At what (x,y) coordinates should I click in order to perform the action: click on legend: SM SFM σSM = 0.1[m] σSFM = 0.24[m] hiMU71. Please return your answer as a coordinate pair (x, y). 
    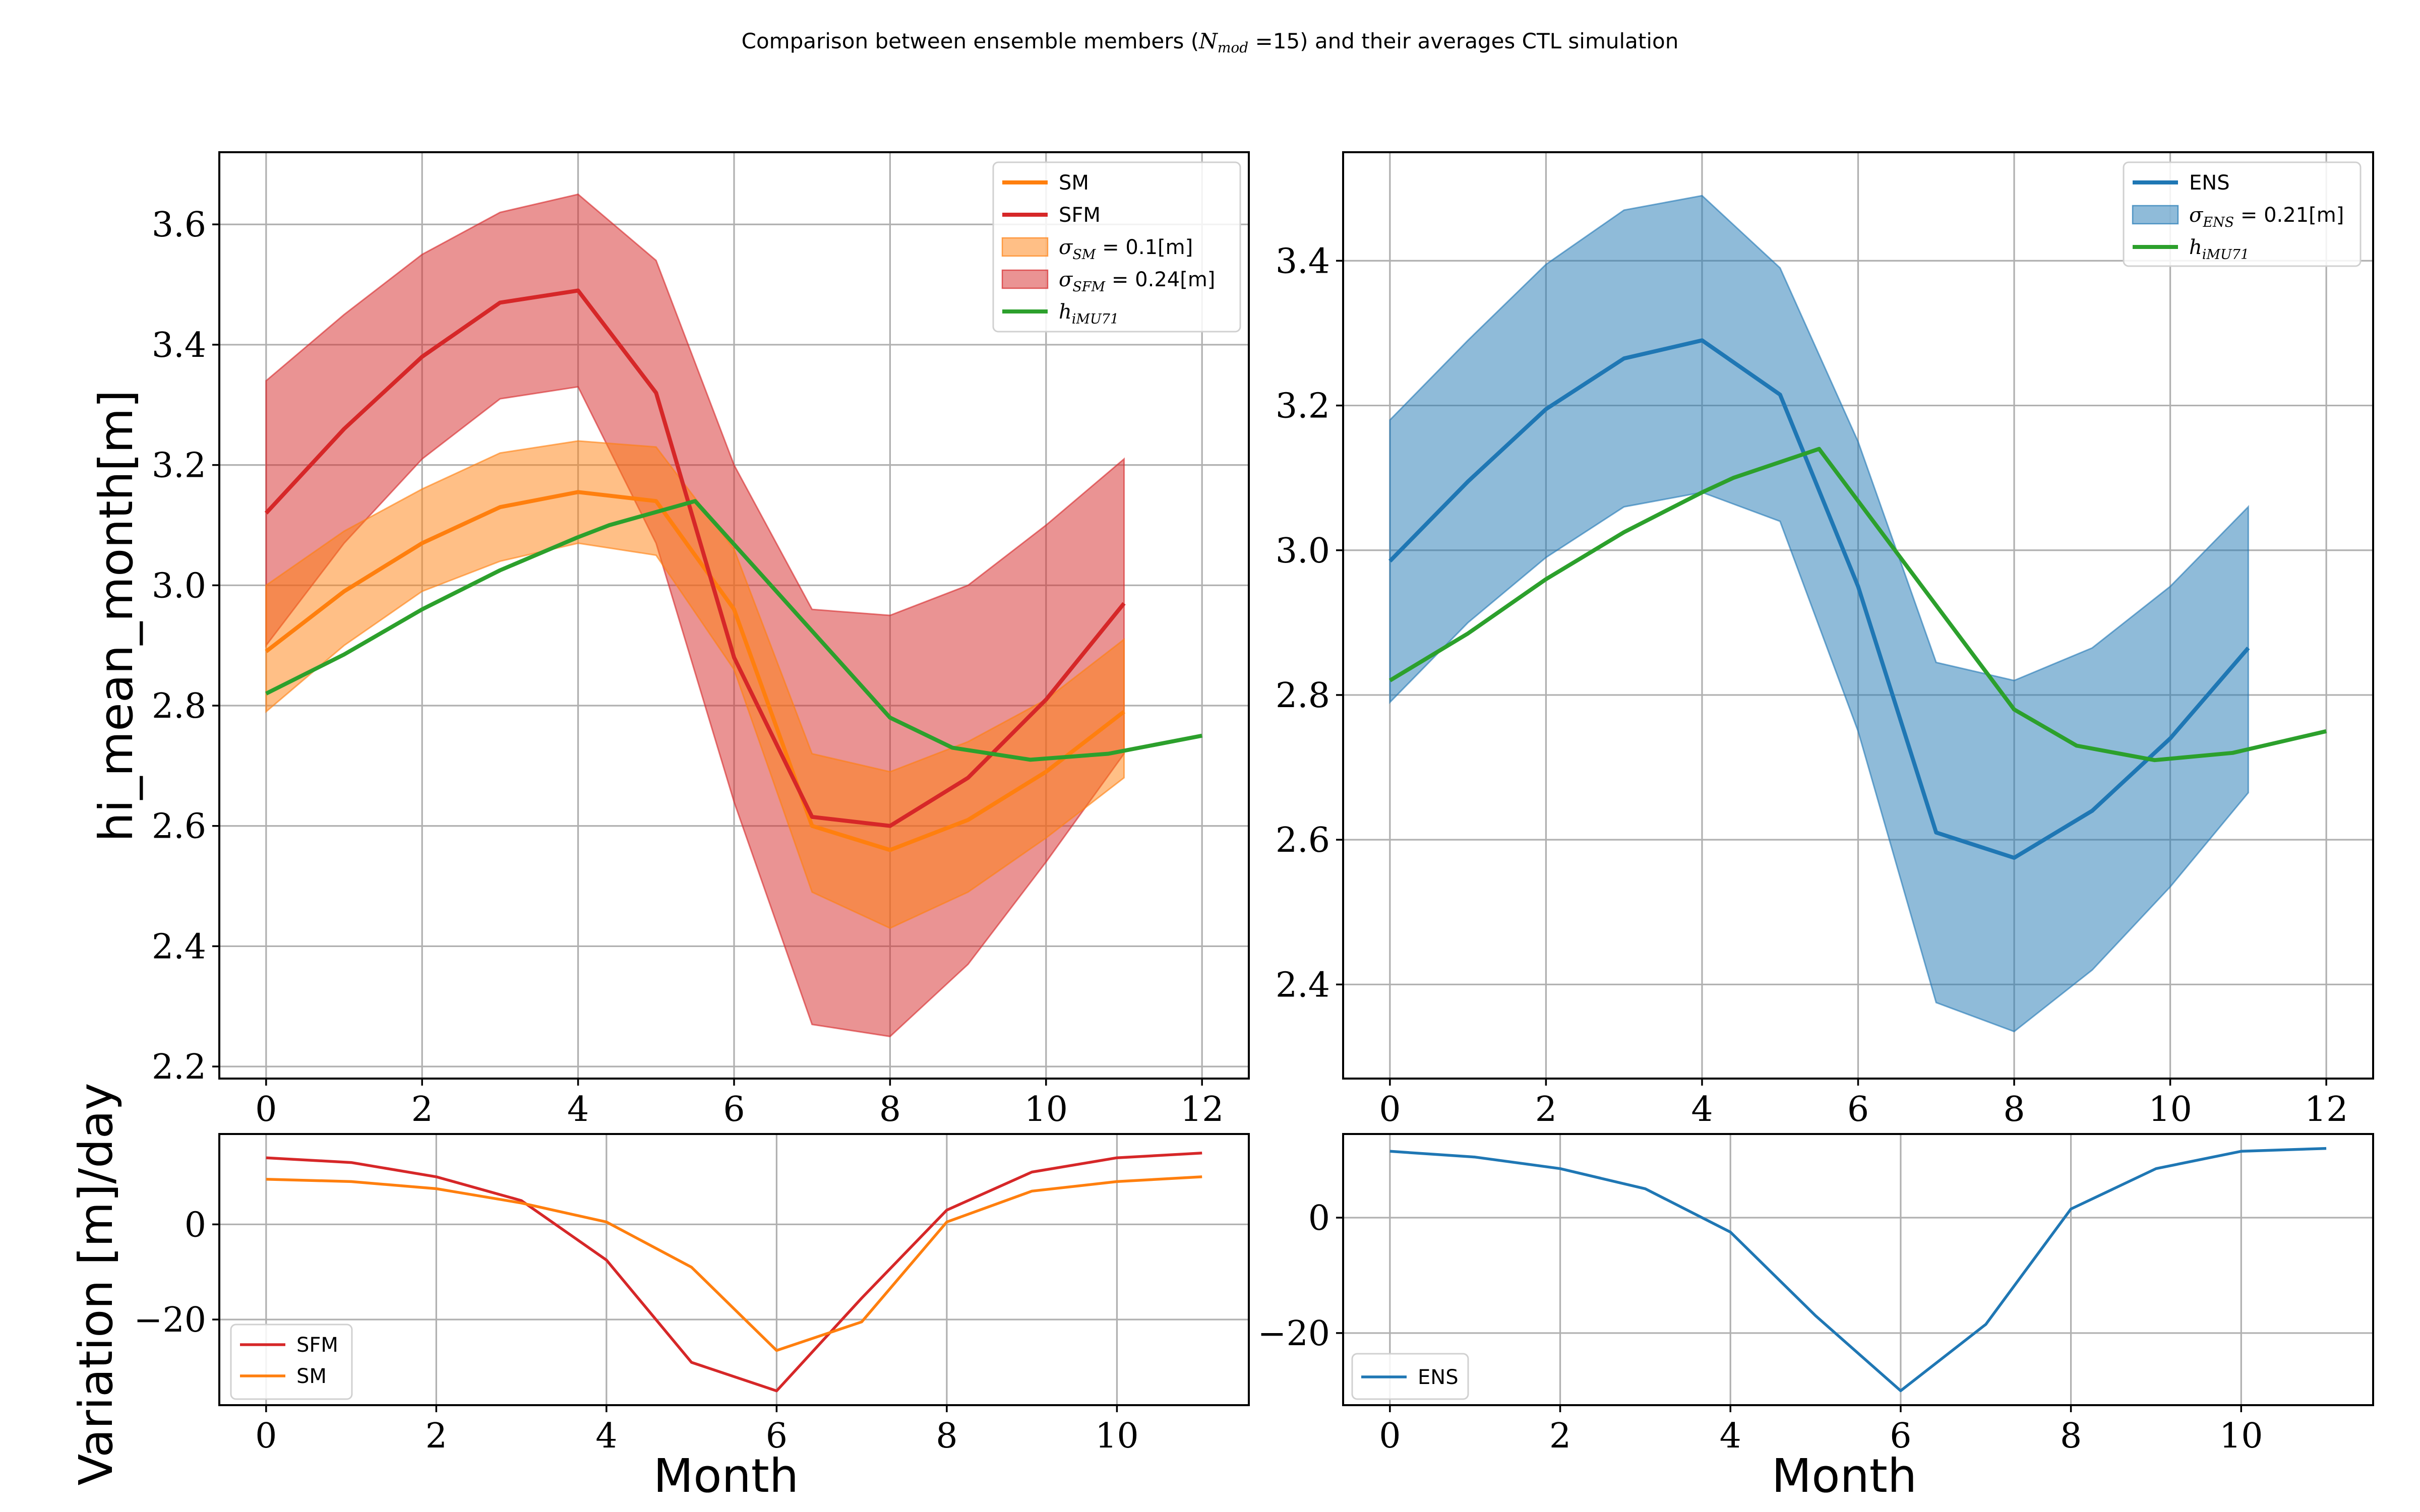
    Looking at the image, I should click on (1116, 247).